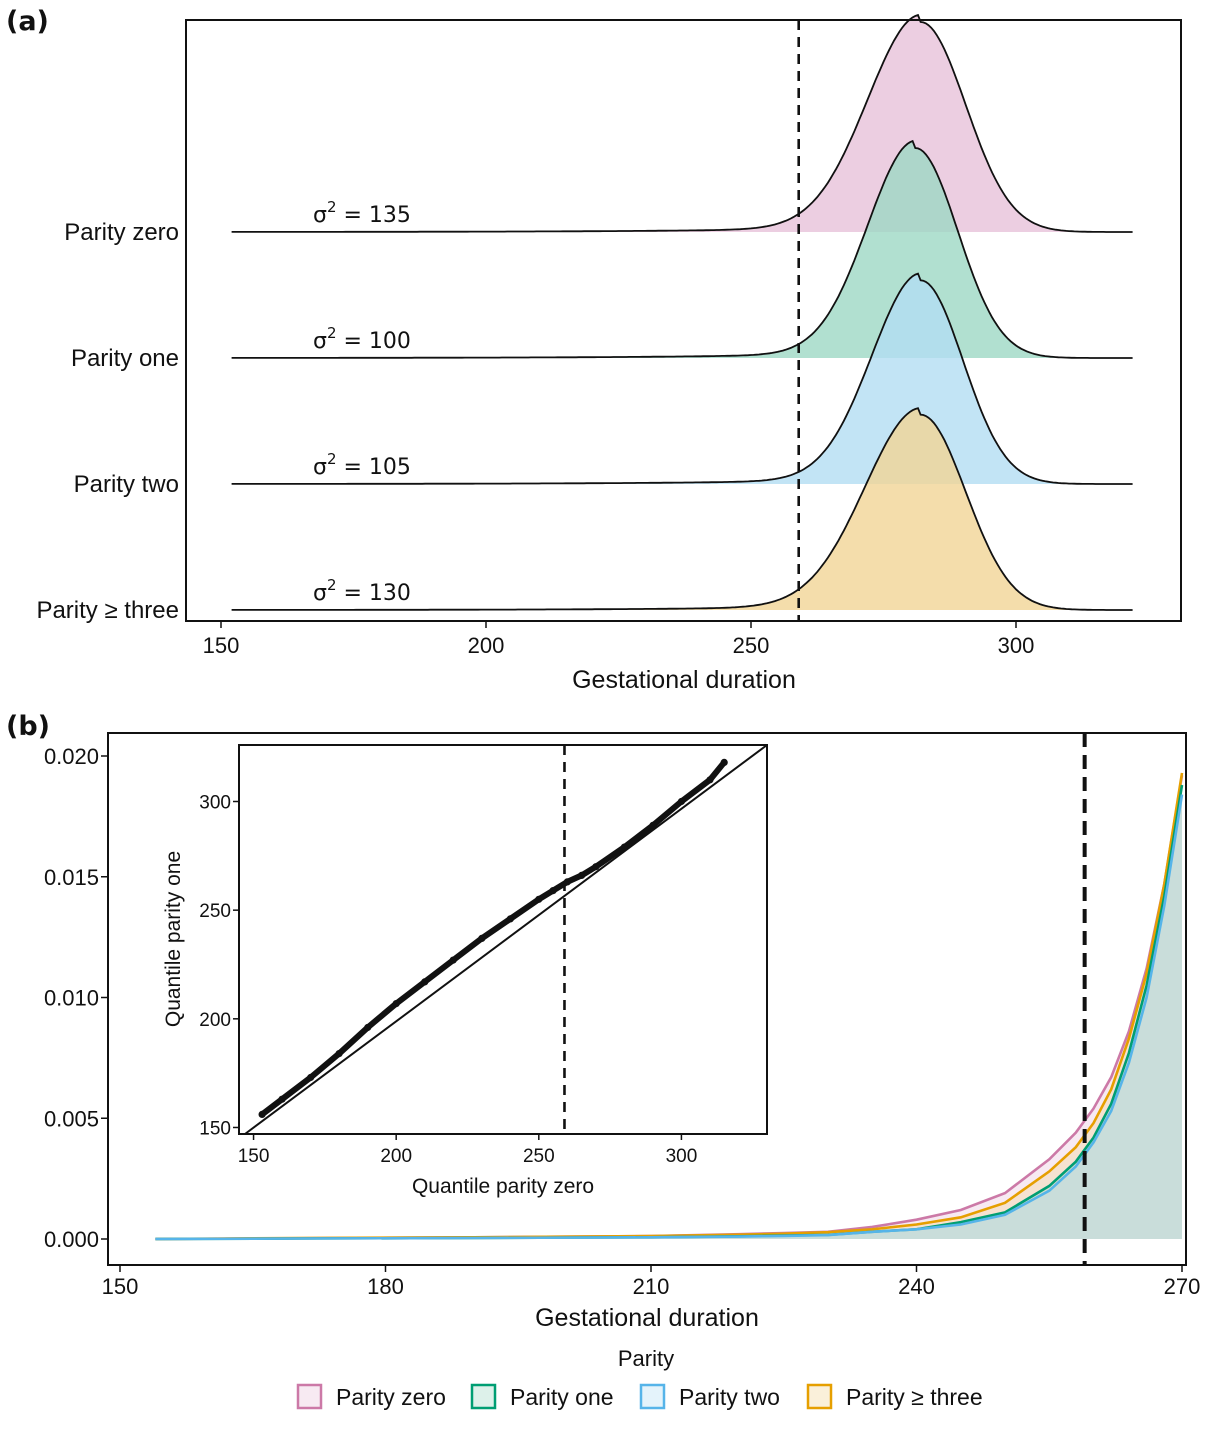 The width and height of the screenshot is (1209, 1441). I want to click on variance-annotations: σ2 = 135 σ2 = 100 σ2 = 105 σ2 = 130, so click(362, 402).